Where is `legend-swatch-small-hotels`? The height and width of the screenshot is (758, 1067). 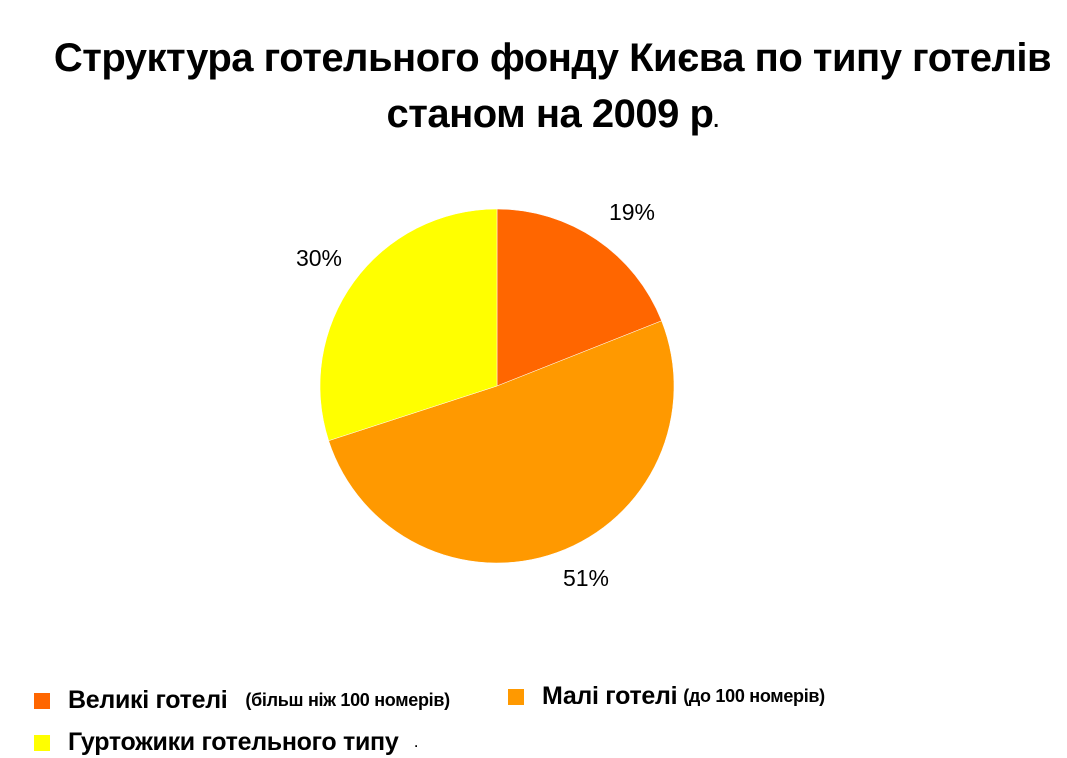 legend-swatch-small-hotels is located at coordinates (516, 696).